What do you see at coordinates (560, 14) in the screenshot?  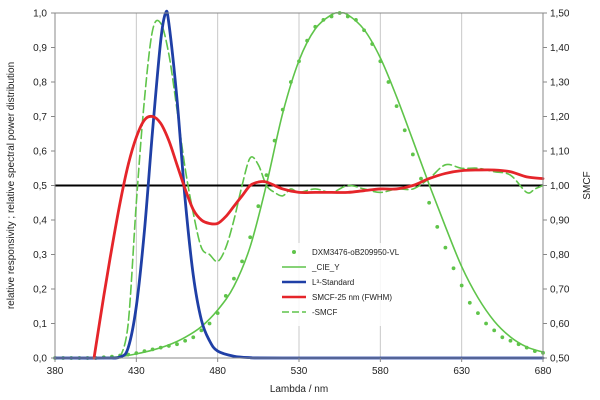 I see `y2-tick-label: 1,50` at bounding box center [560, 14].